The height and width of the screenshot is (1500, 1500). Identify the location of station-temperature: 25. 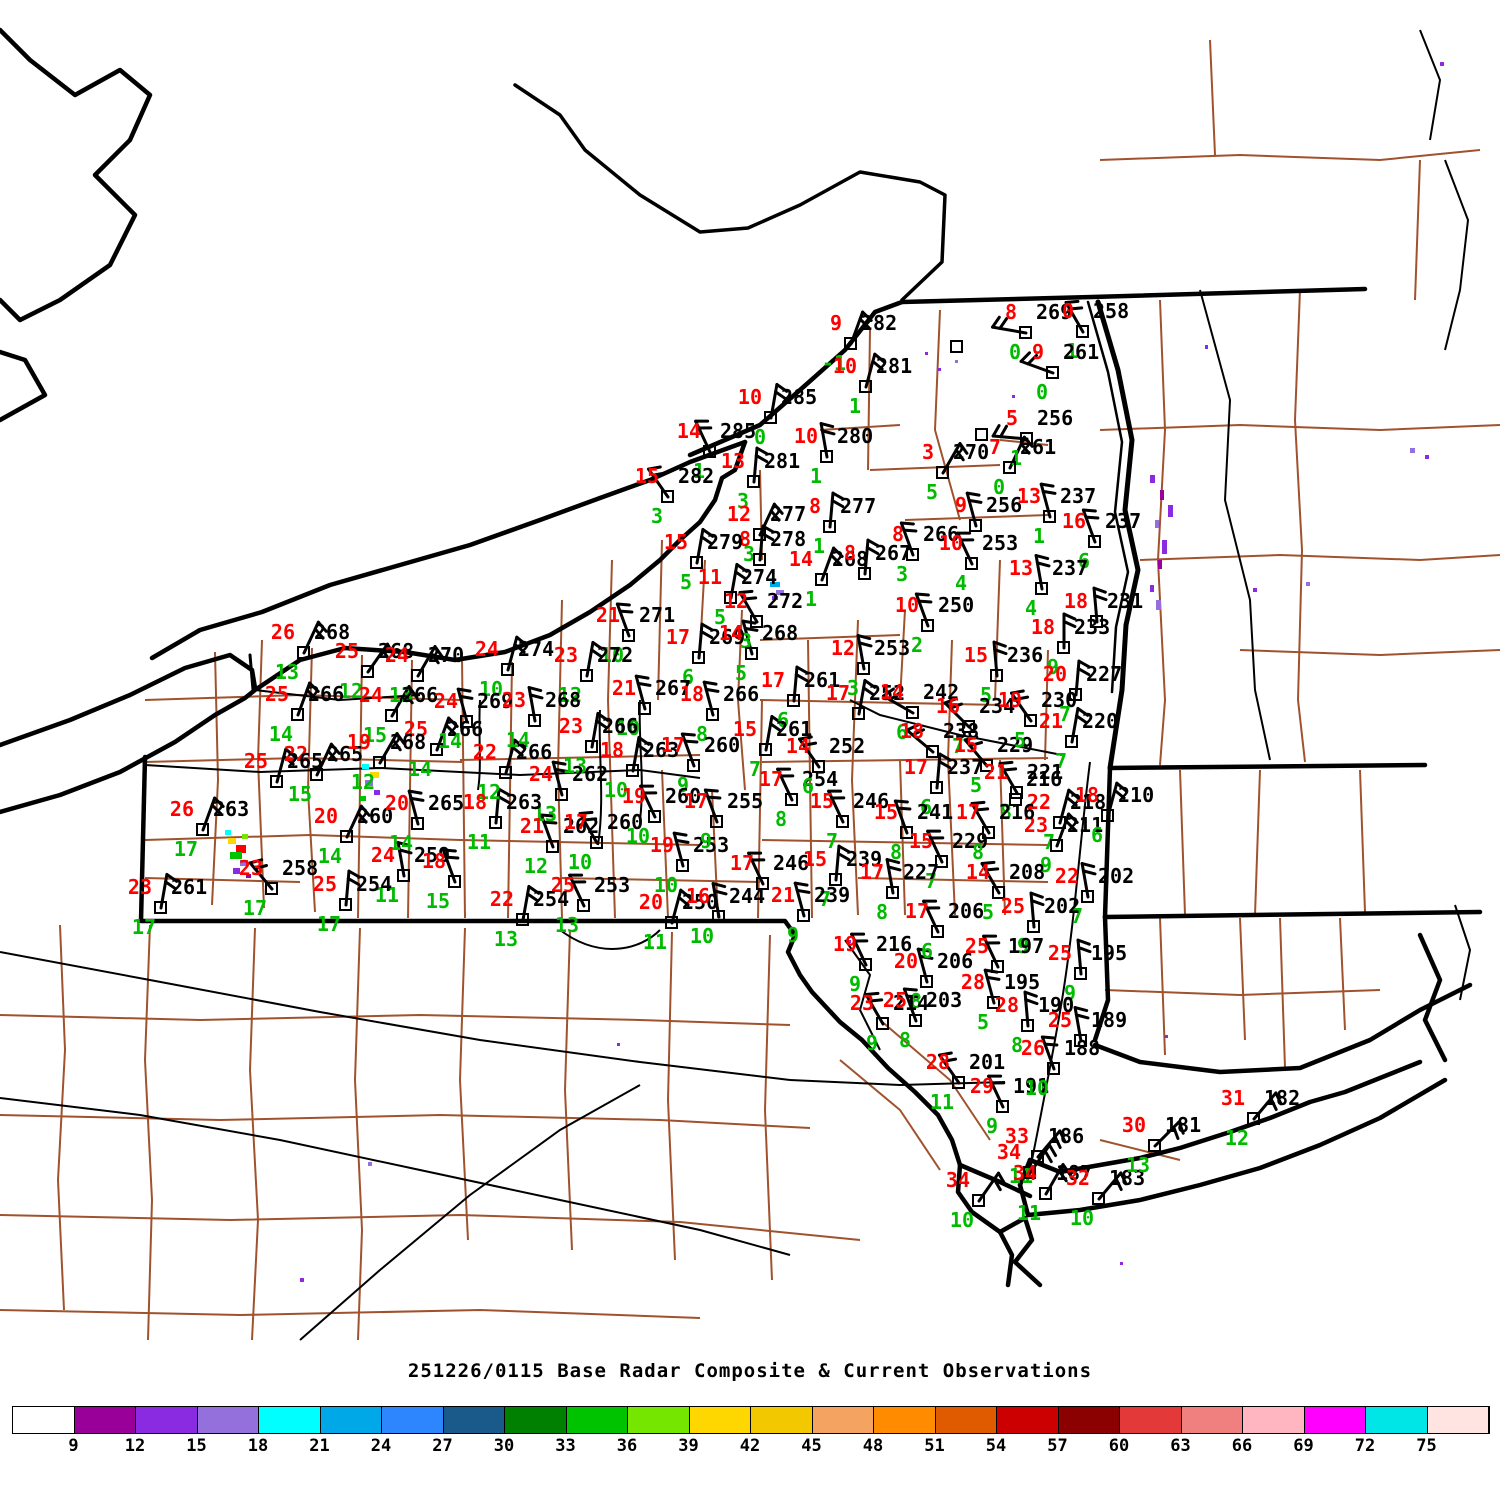
(1059, 1020).